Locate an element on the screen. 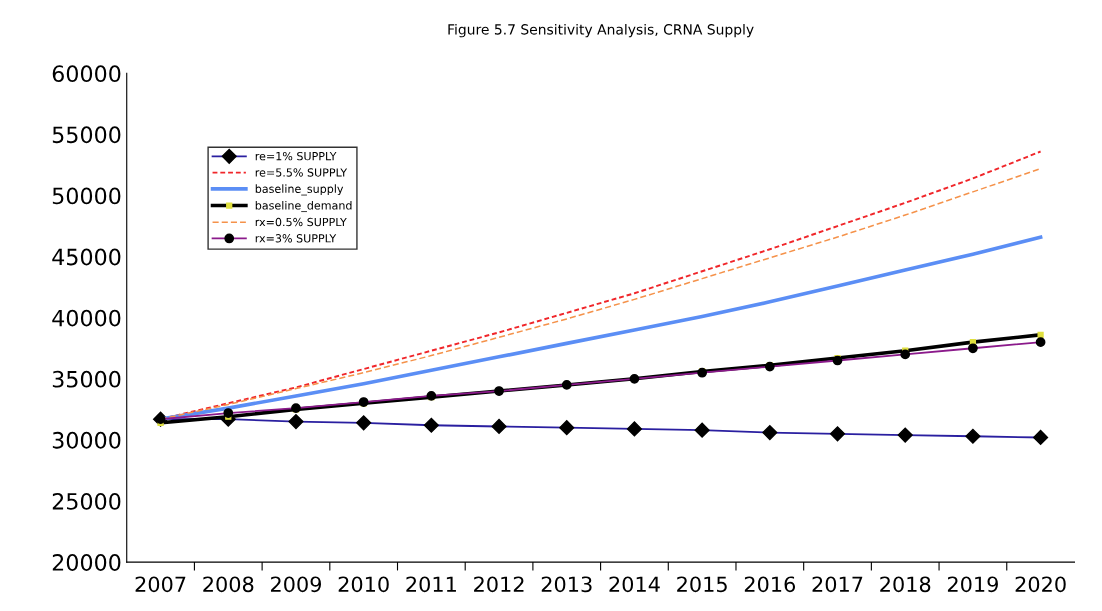 This screenshot has width=1102, height=611. x-tick-label: 2020 is located at coordinates (1040, 584).